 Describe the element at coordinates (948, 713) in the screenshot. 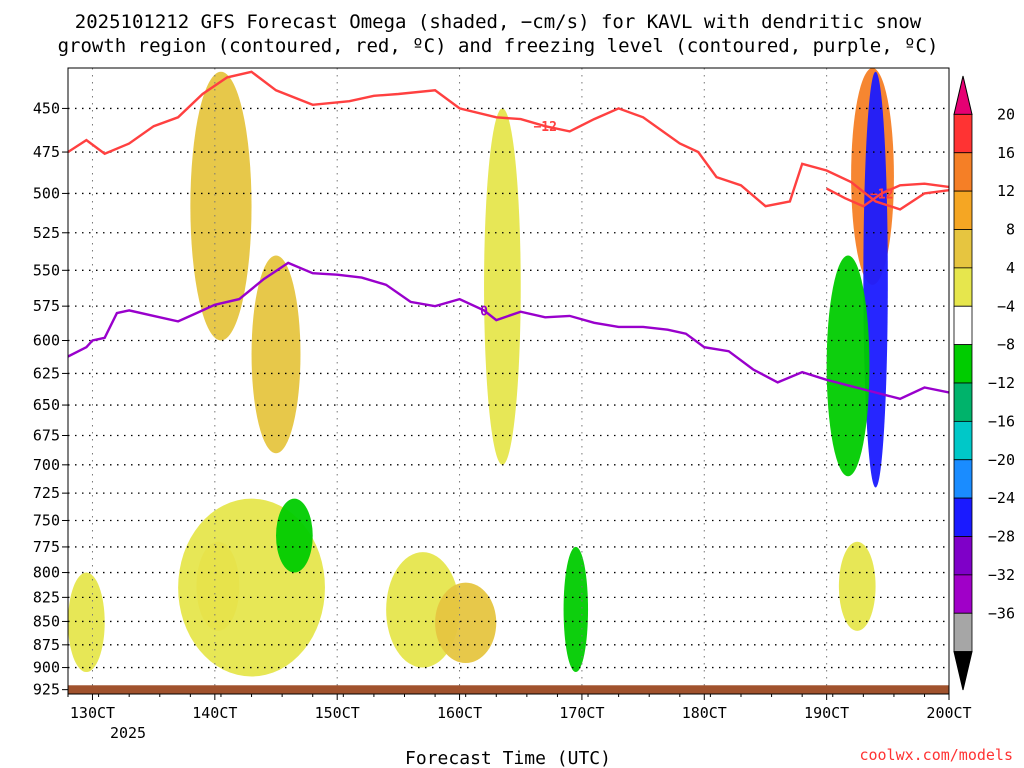

I see `x-tick-label-200CT: 200CT` at that location.